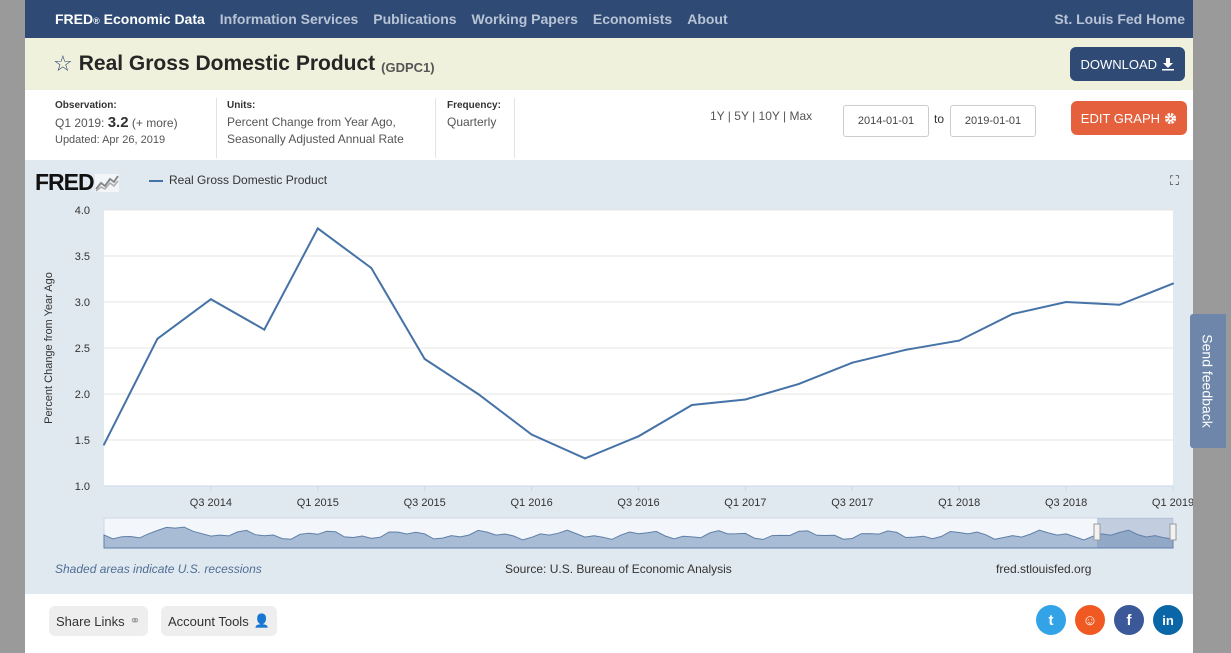 The image size is (1231, 653). Describe the element at coordinates (474, 105) in the screenshot. I see `frequency-label: Frequency:` at that location.